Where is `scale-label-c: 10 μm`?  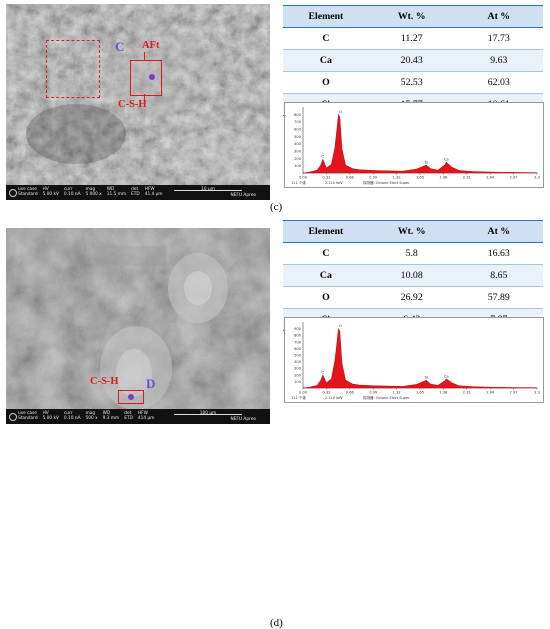 scale-label-c: 10 μm is located at coordinates (208, 189).